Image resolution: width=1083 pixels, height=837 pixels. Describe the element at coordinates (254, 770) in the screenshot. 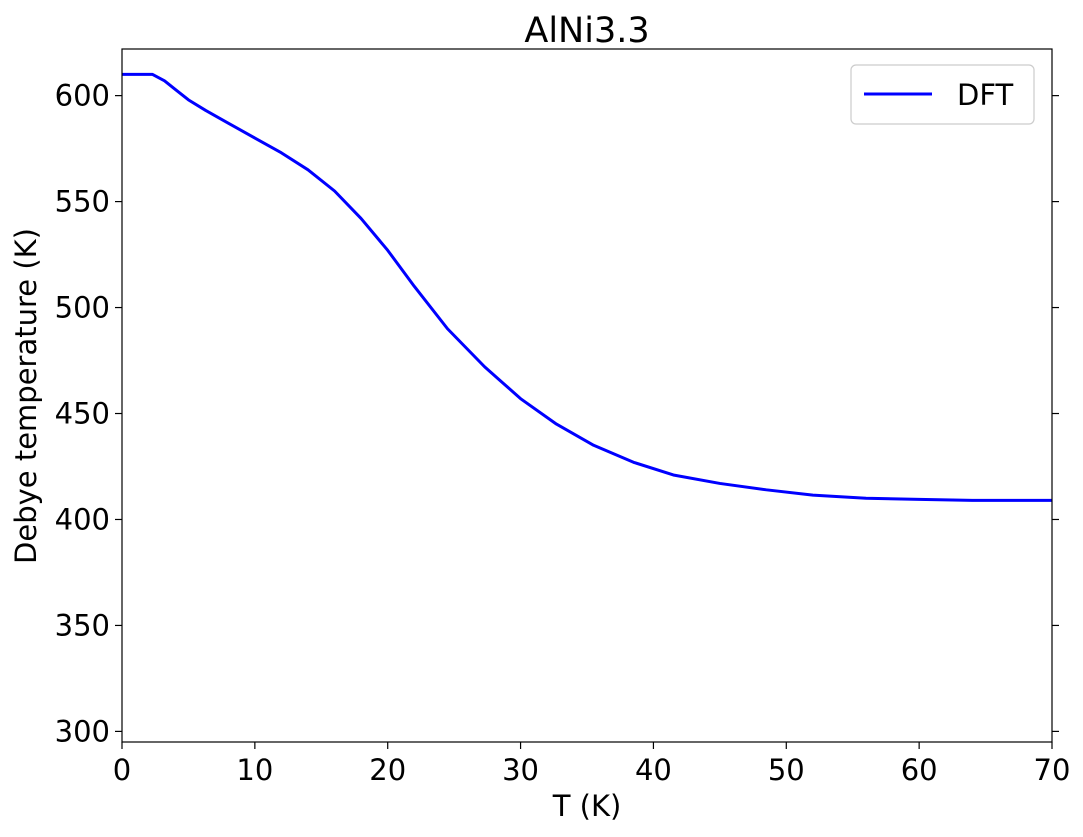

I see `x-tick-label: 10` at that location.